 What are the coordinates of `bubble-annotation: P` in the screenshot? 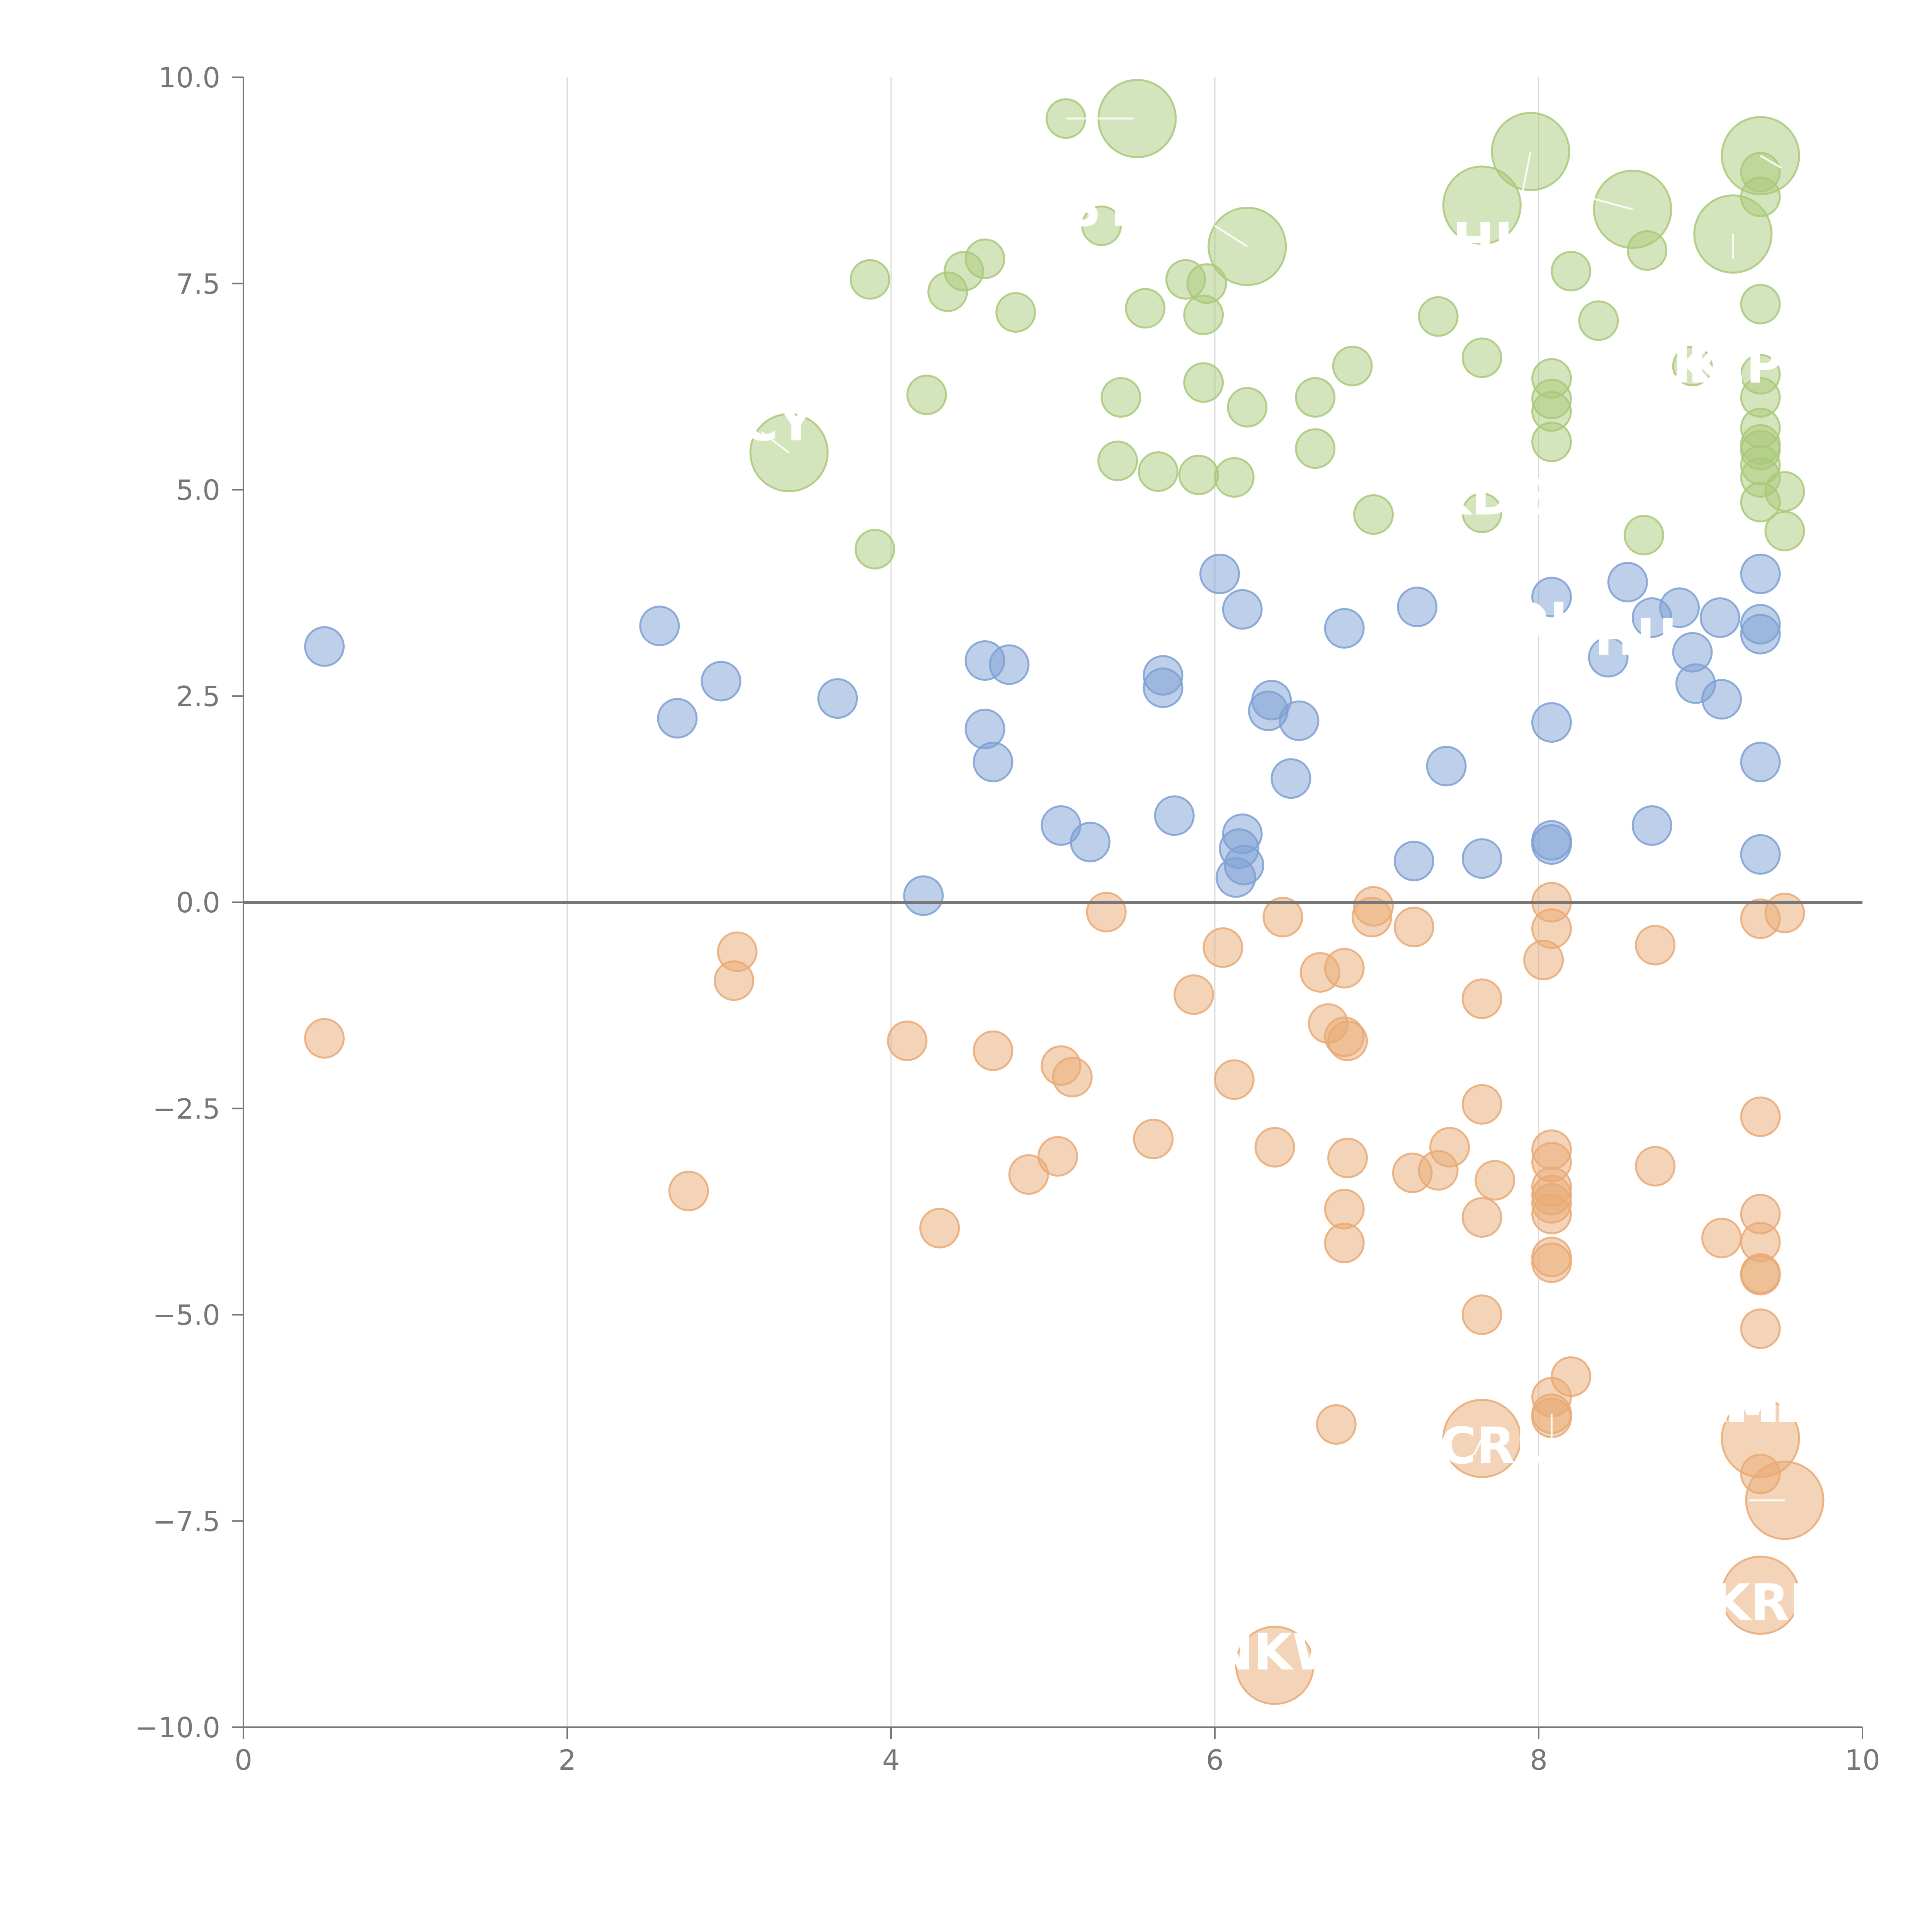 It's located at (1361, 687).